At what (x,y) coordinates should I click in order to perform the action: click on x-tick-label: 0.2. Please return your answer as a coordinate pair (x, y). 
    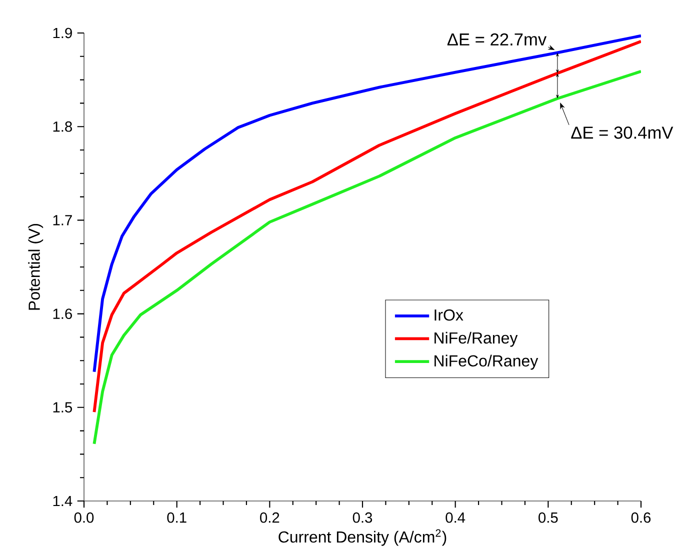
    Looking at the image, I should click on (270, 517).